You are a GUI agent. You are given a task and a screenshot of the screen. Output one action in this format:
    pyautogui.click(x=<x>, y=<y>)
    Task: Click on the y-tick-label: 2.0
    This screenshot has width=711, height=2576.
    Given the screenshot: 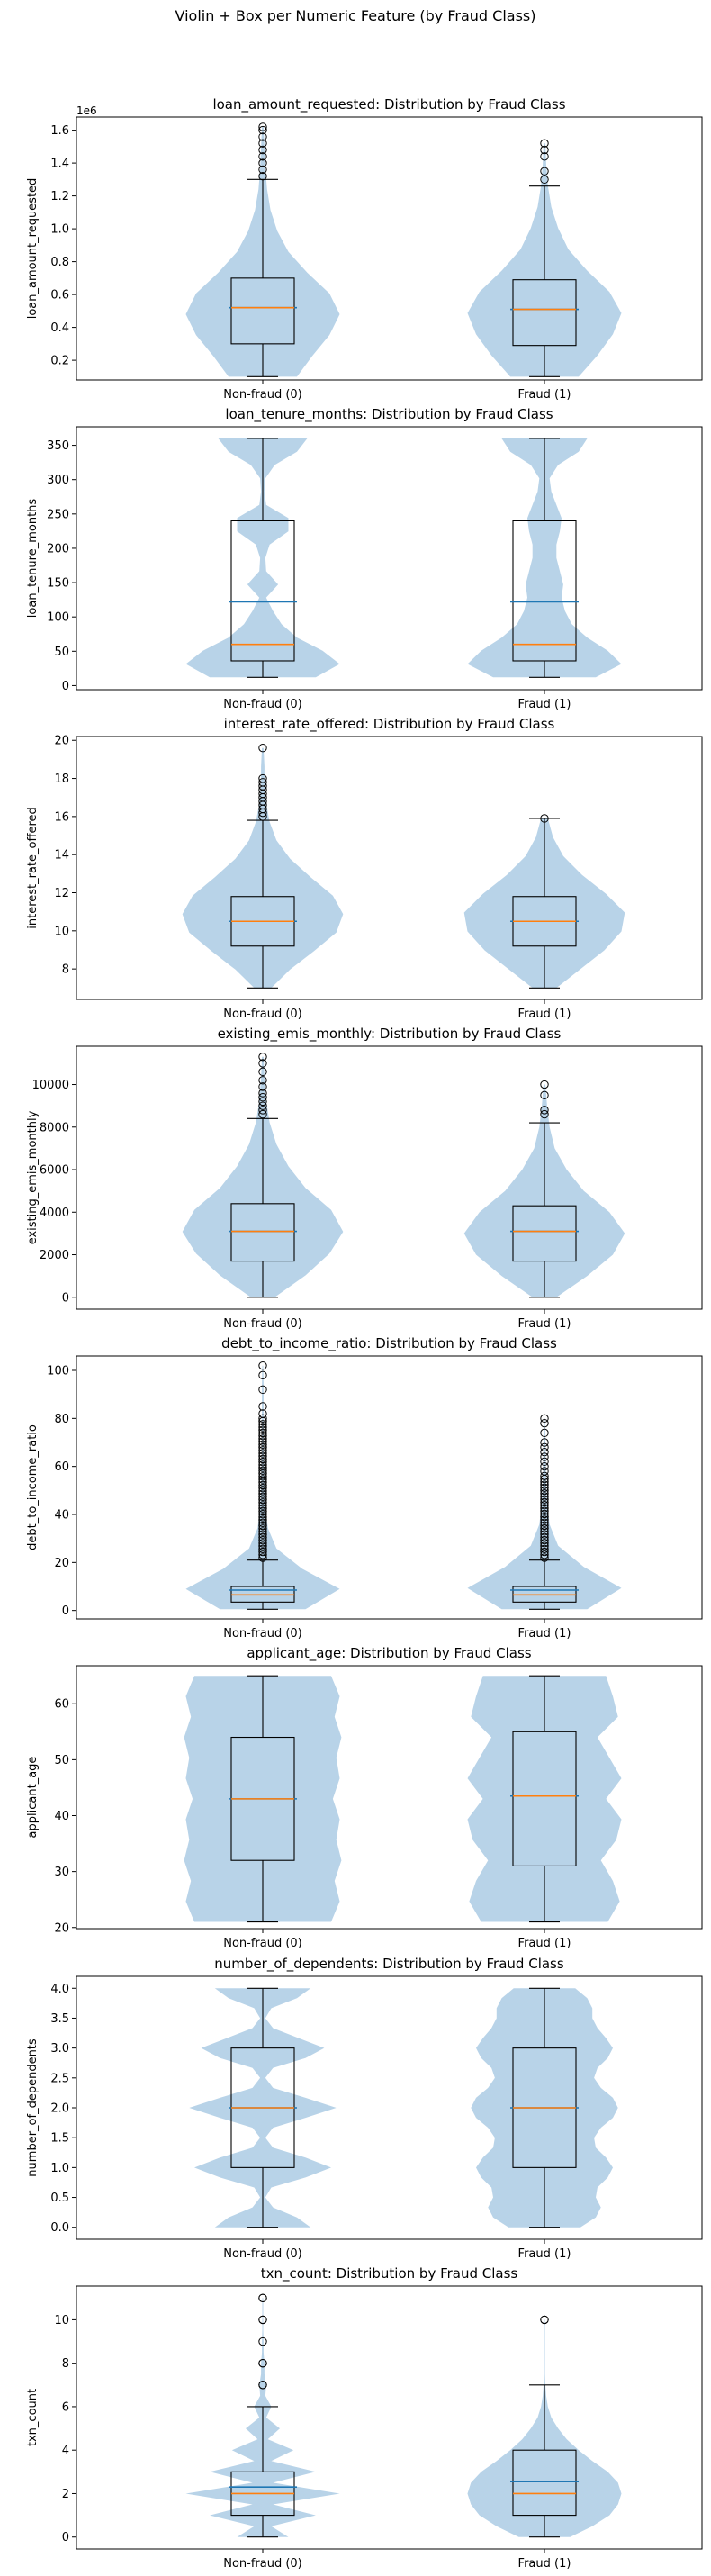 What is the action you would take?
    pyautogui.click(x=60, y=2109)
    